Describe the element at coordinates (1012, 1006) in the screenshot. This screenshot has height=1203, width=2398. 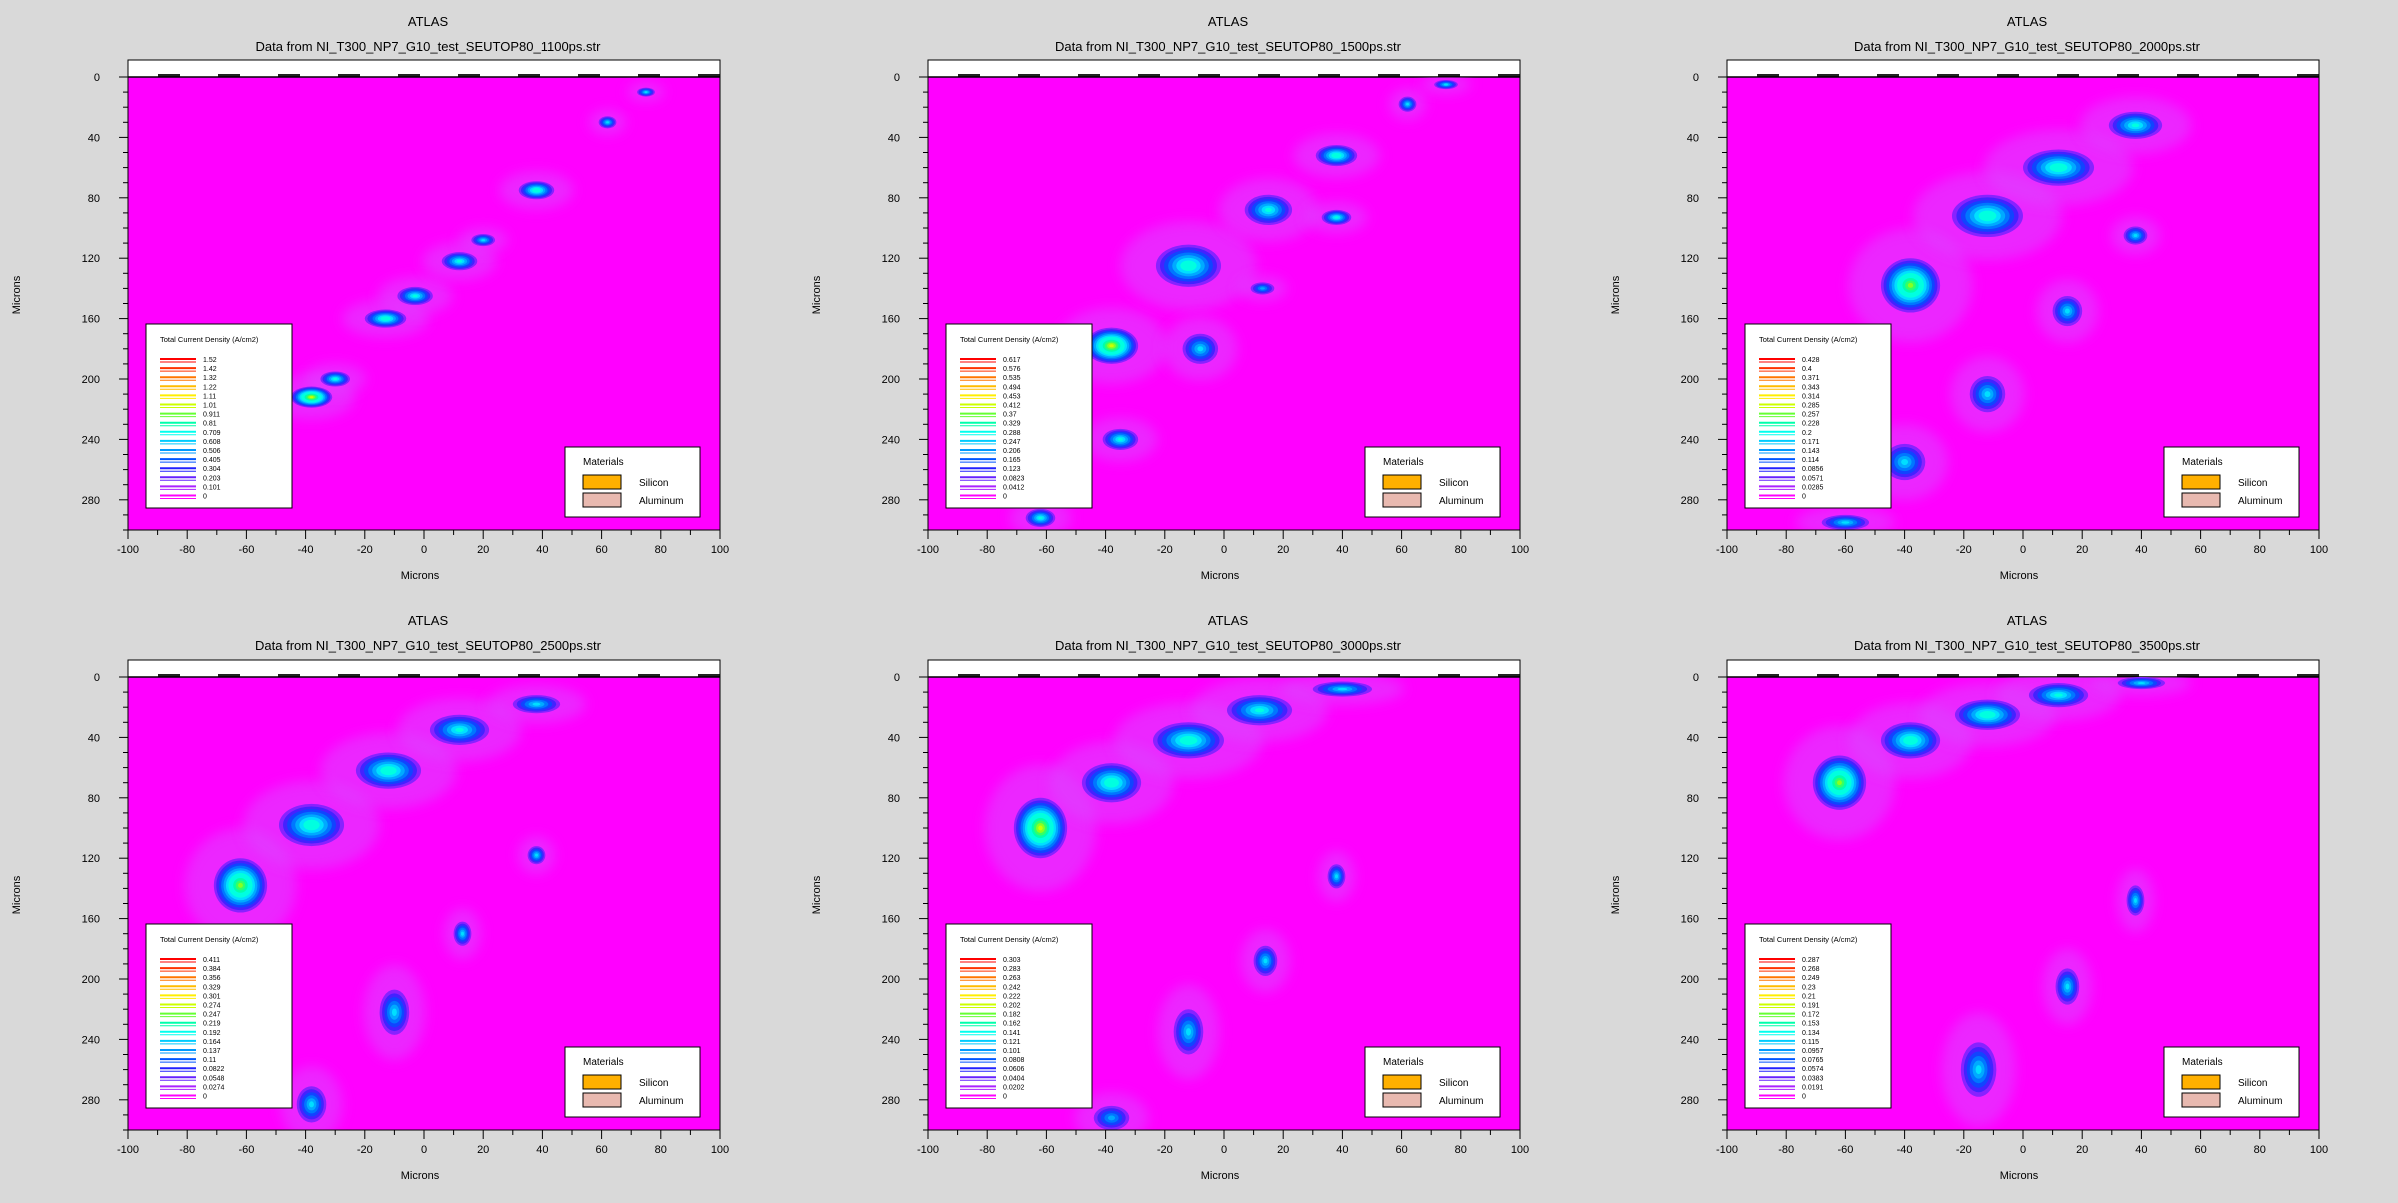
I see `legend-value: 0.202` at that location.